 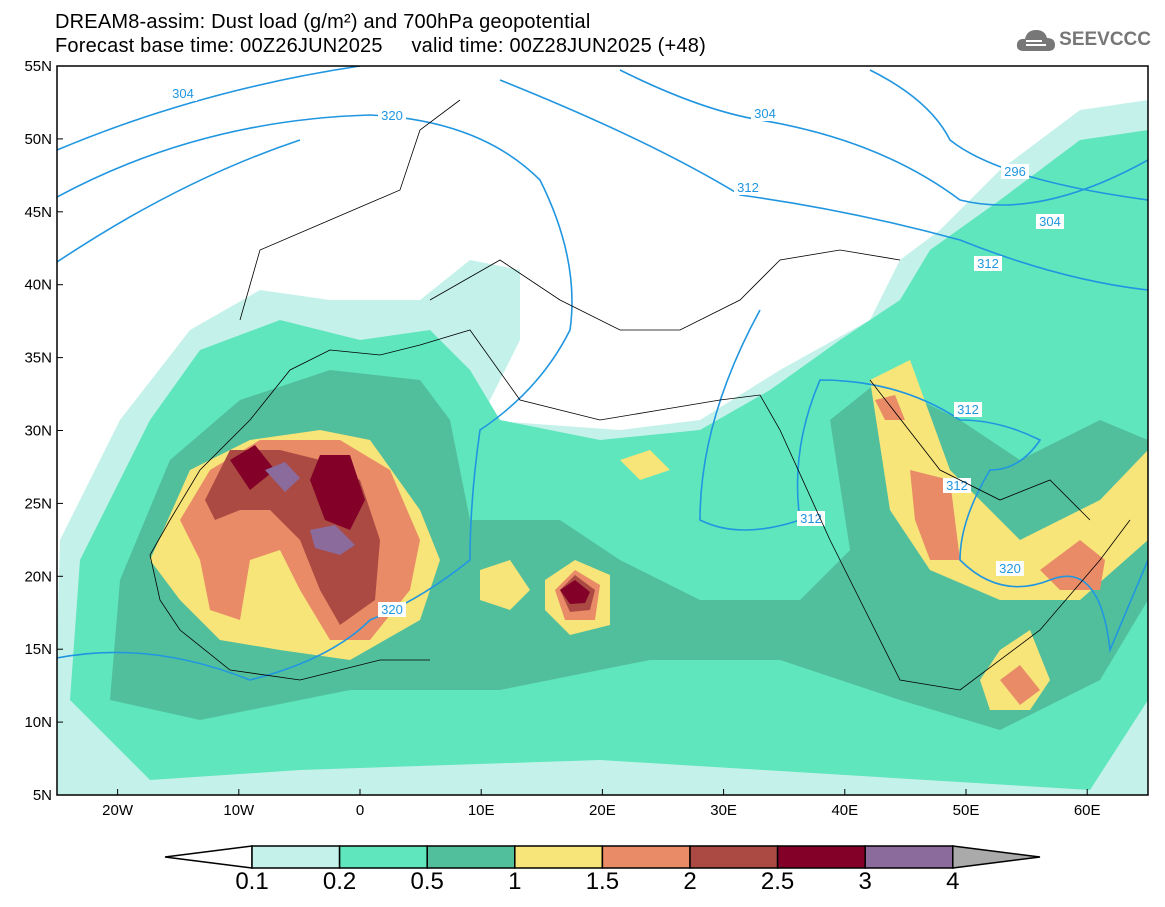 What do you see at coordinates (844, 810) in the screenshot?
I see `lon-label: 40E` at bounding box center [844, 810].